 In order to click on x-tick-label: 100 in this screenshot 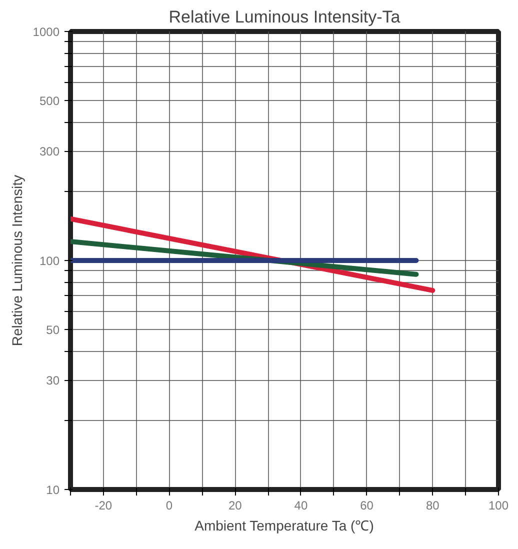, I will do `click(498, 505)`.